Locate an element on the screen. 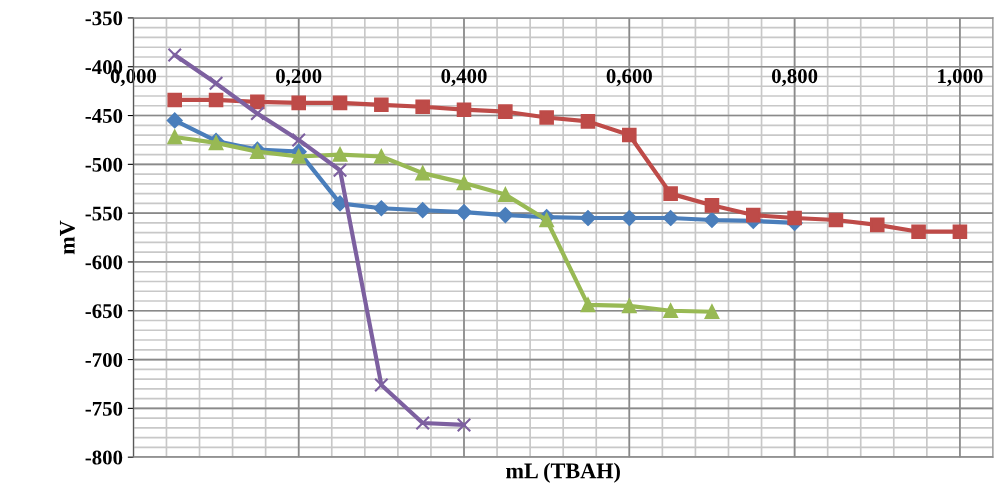 This screenshot has height=498, width=1003. y-tick-label: -550 is located at coordinates (104, 213).